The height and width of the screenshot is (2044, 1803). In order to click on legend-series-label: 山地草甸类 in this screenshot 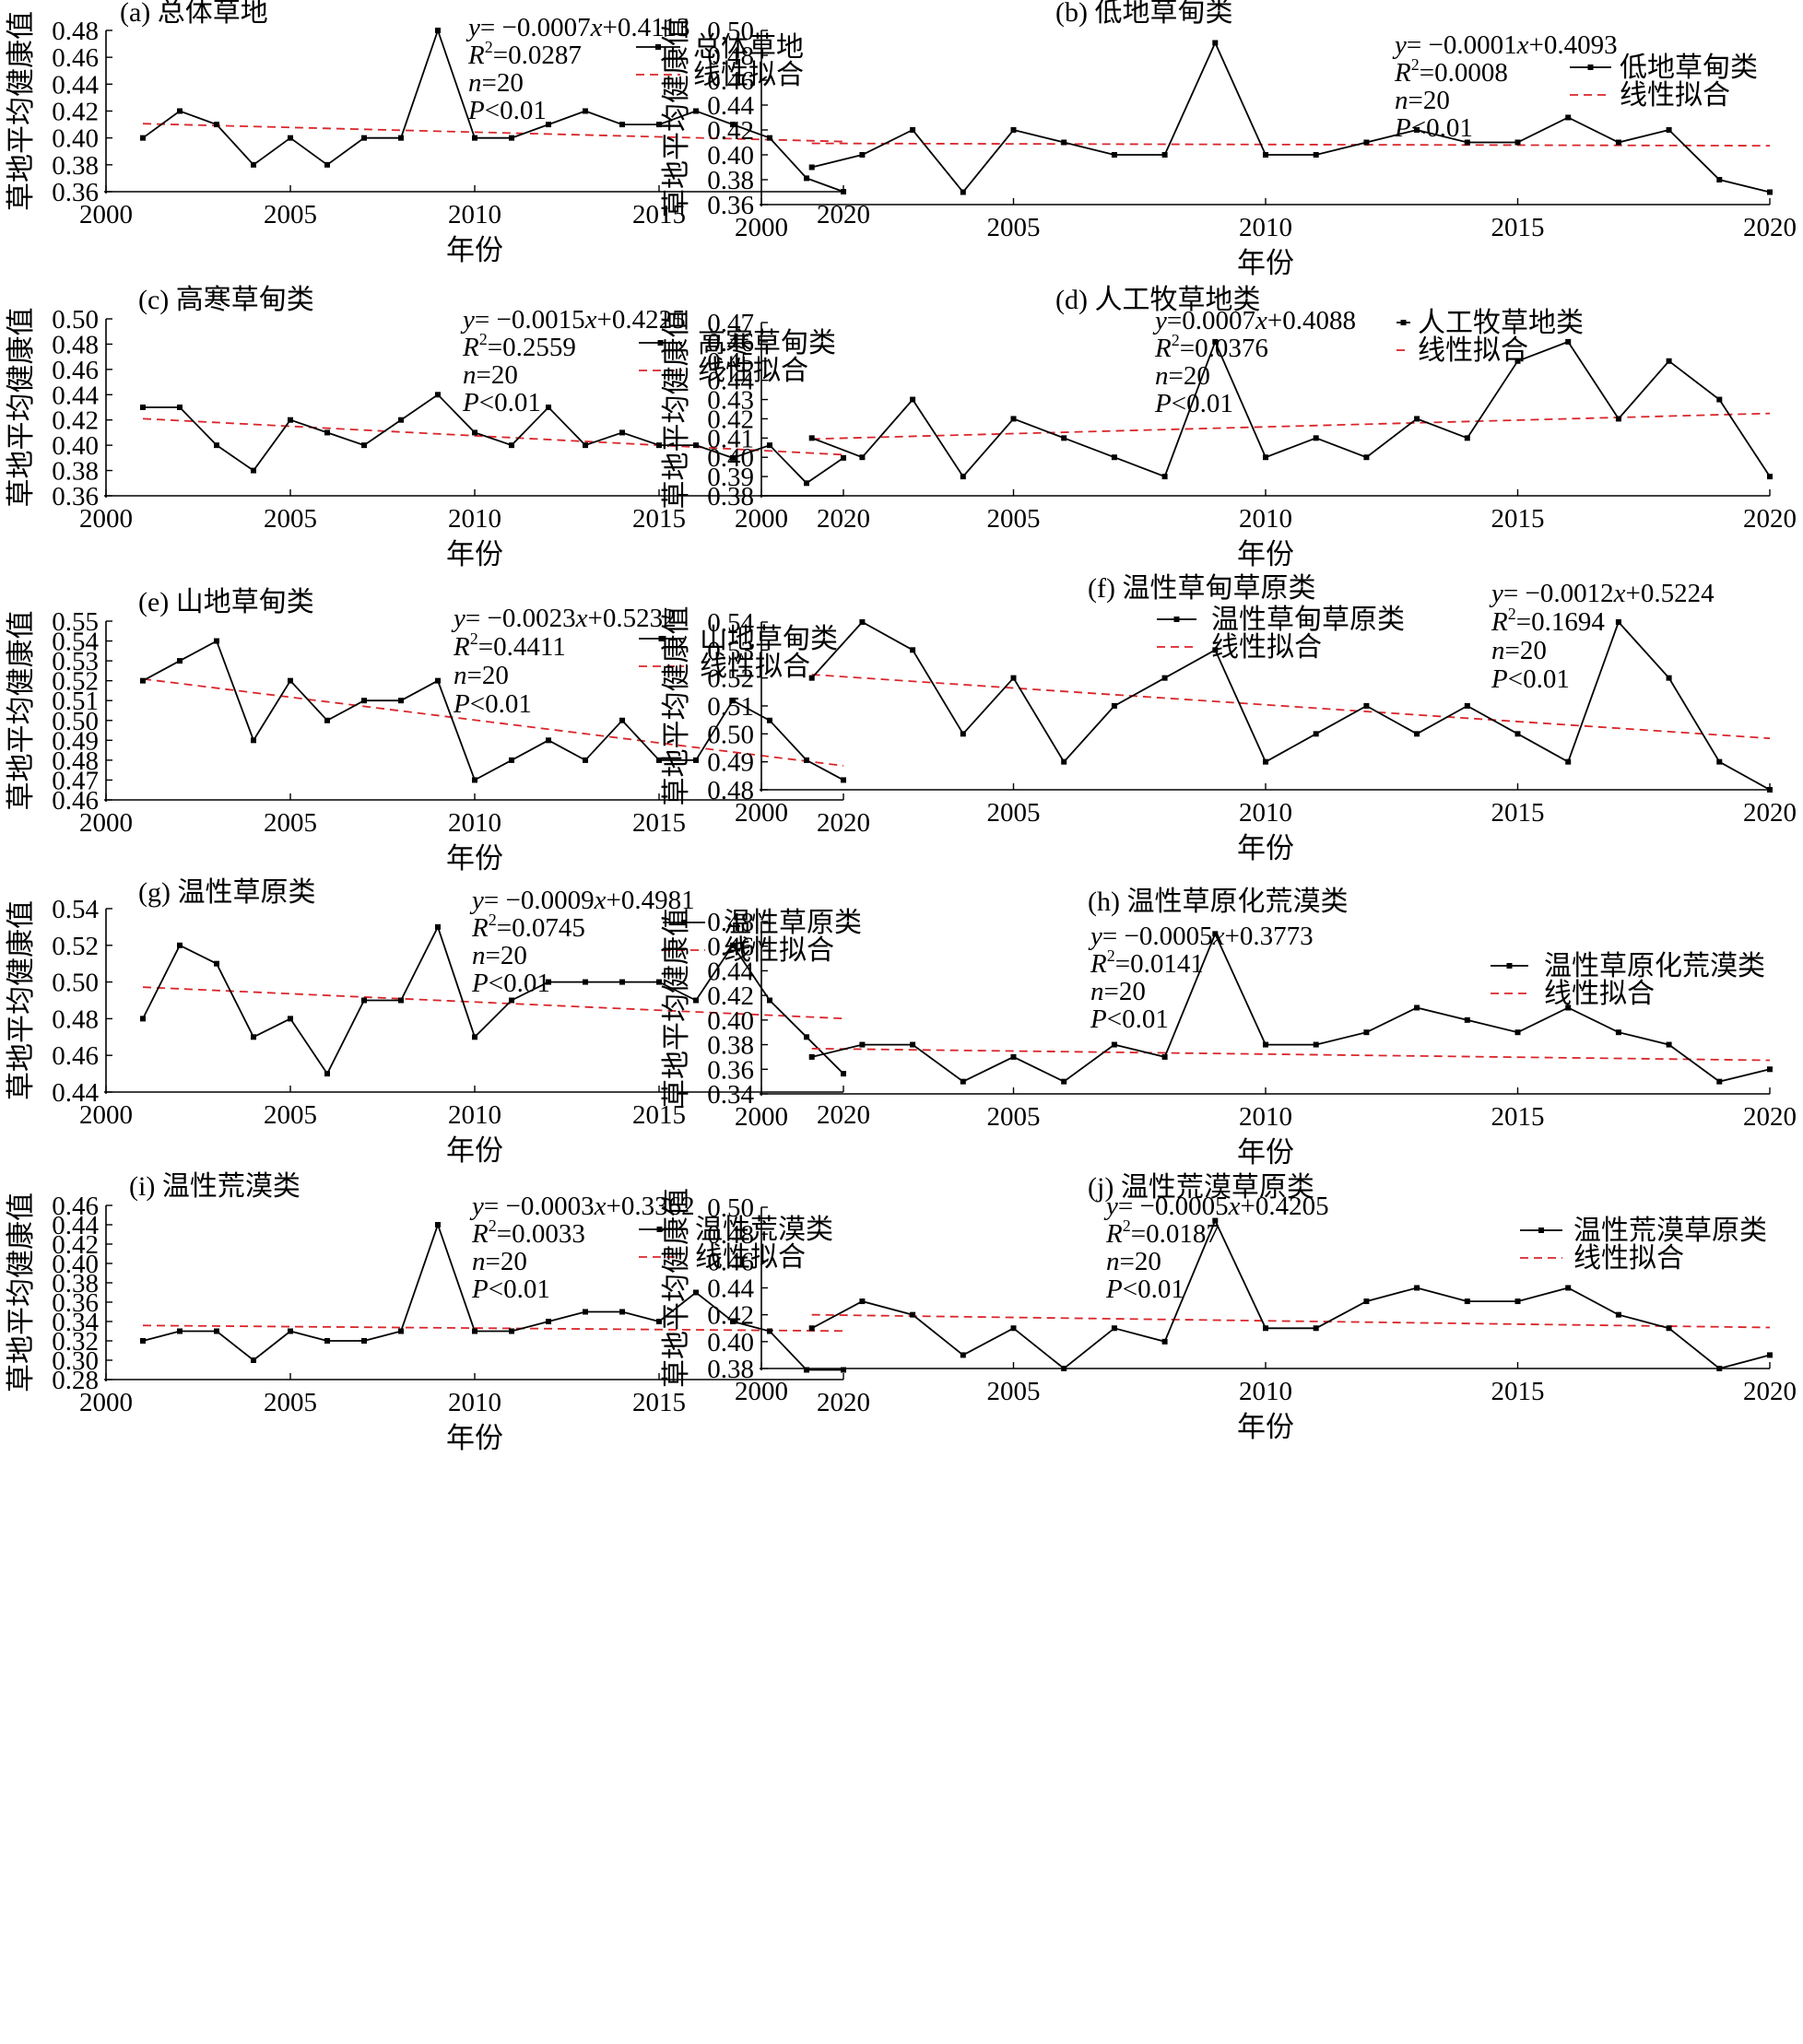, I will do `click(769, 639)`.